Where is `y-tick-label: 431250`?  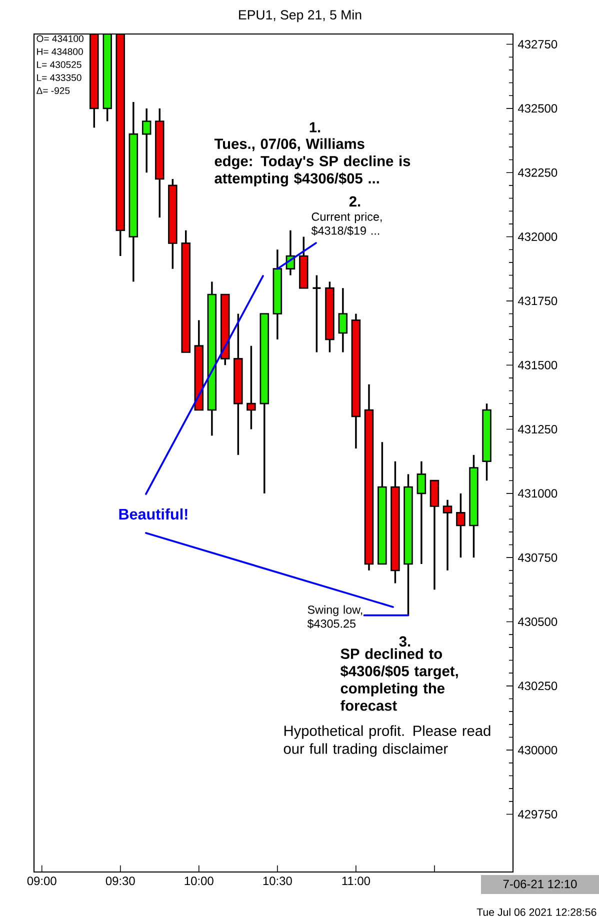 y-tick-label: 431250 is located at coordinates (538, 429).